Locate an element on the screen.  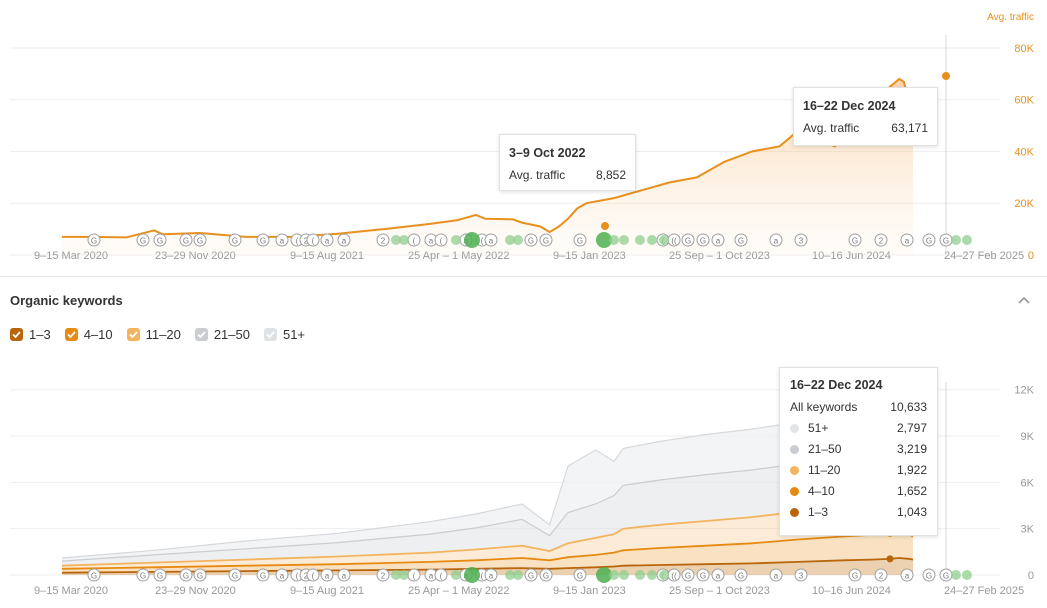
checkbox-51-plus is located at coordinates (270, 334).